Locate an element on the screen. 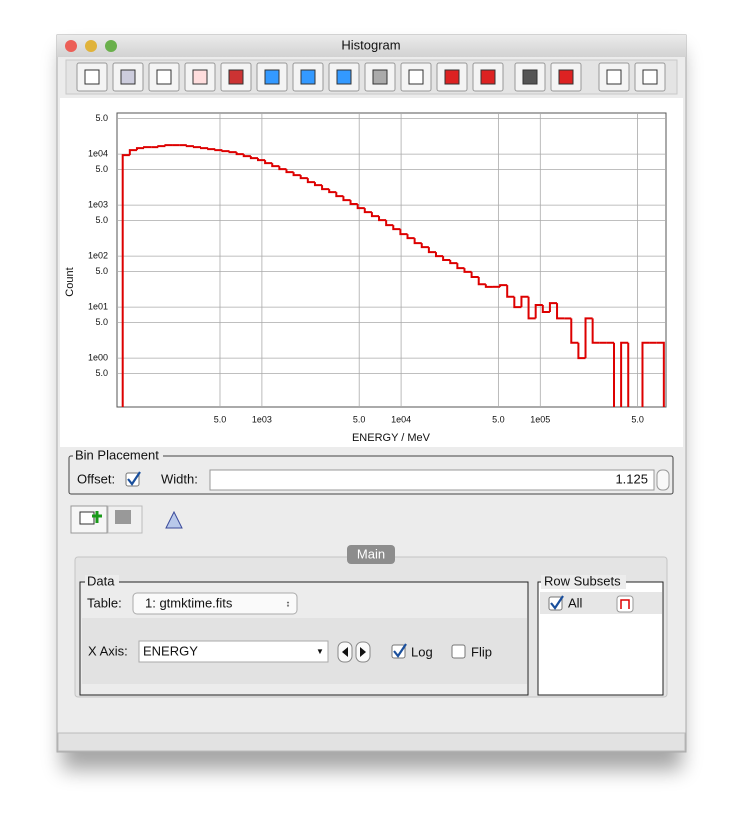 The width and height of the screenshot is (743, 831). width-spinner is located at coordinates (663, 480).